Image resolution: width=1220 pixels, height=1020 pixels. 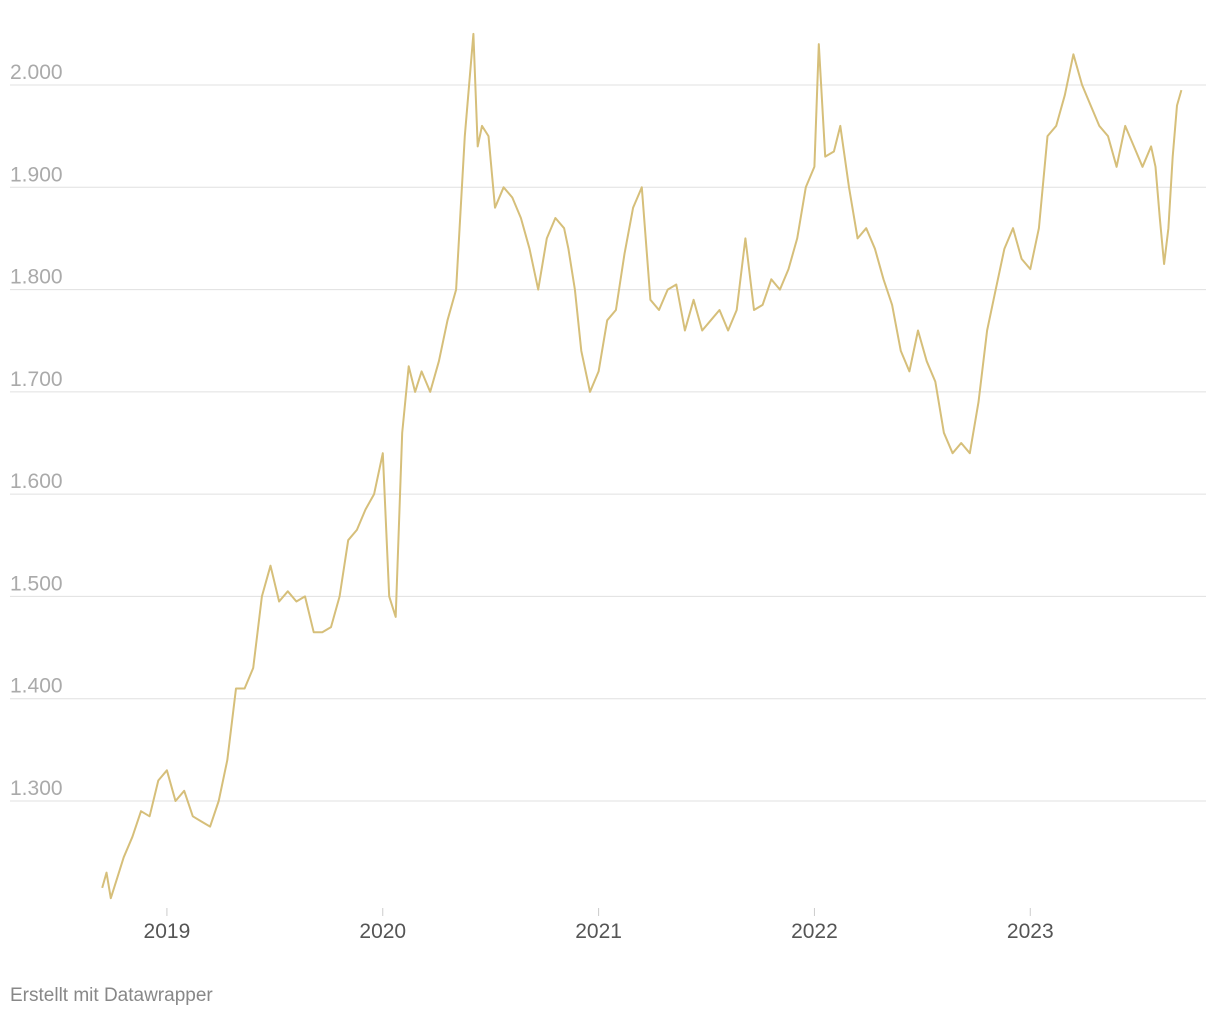 What do you see at coordinates (36, 481) in the screenshot?
I see `y-tick-label: 1.600` at bounding box center [36, 481].